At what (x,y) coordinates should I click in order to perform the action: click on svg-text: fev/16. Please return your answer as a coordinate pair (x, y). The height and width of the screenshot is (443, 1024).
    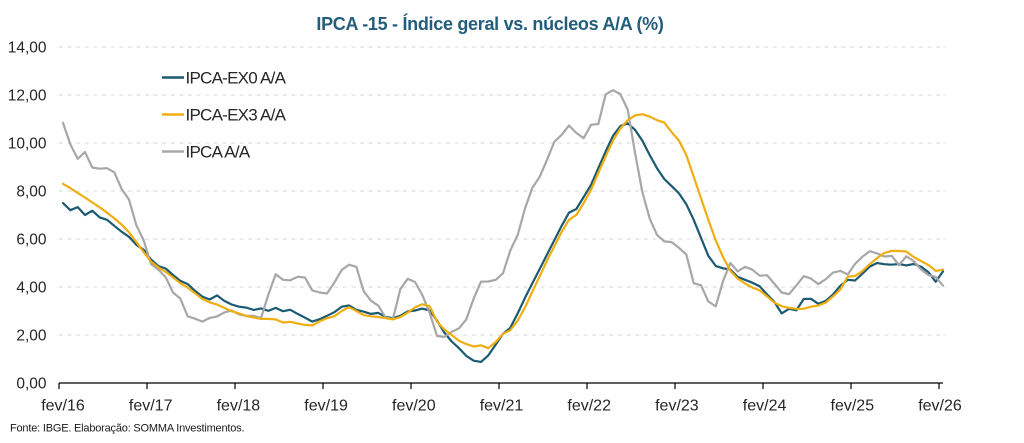
    Looking at the image, I should click on (63, 406).